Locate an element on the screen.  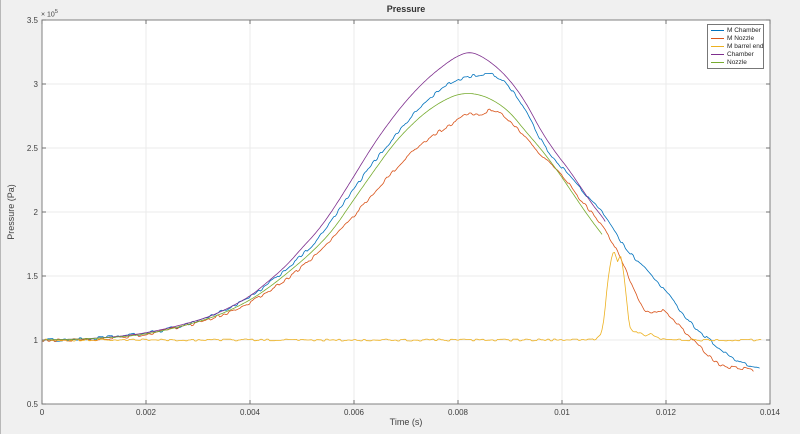
legend-item-label: M barrel end is located at coordinates (745, 46).